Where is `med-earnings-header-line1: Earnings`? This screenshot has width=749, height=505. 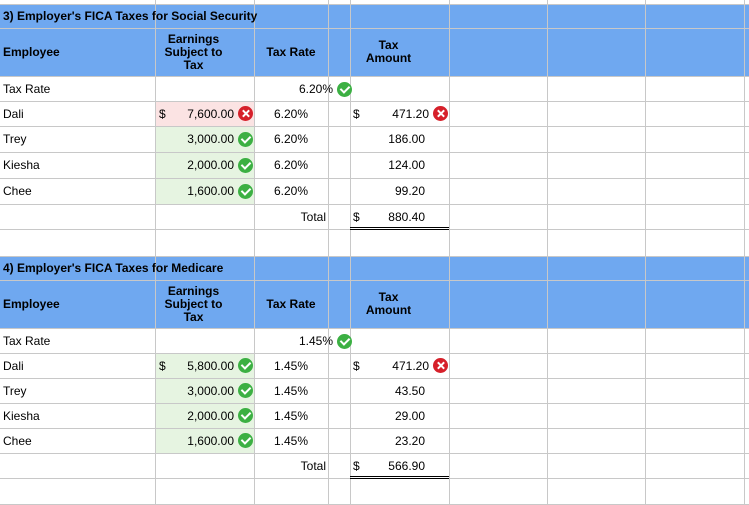 med-earnings-header-line1: Earnings is located at coordinates (193, 290).